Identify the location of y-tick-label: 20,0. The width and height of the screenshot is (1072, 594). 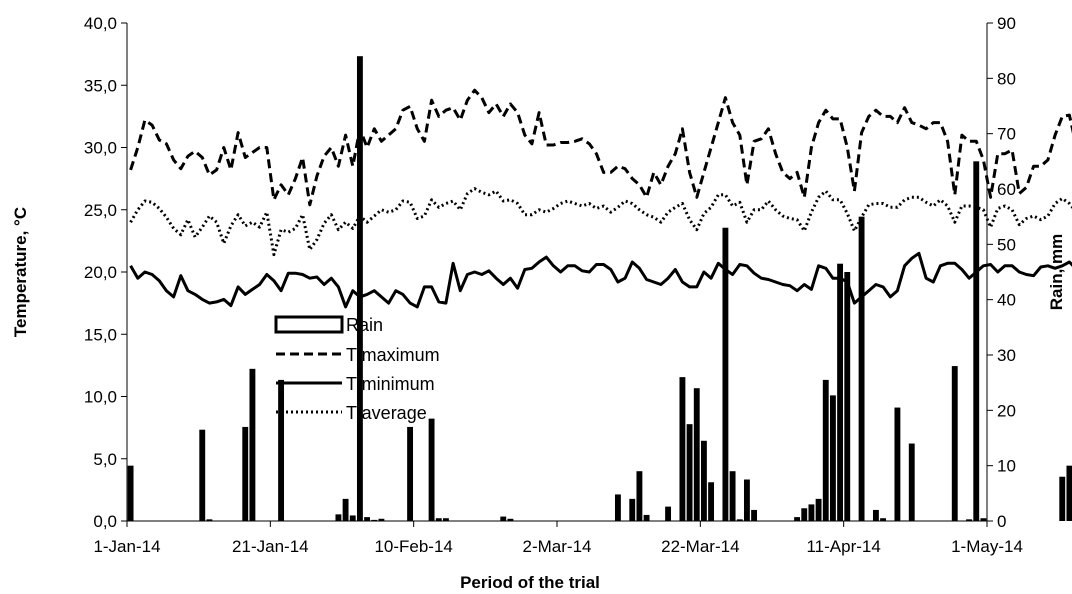
(100, 272).